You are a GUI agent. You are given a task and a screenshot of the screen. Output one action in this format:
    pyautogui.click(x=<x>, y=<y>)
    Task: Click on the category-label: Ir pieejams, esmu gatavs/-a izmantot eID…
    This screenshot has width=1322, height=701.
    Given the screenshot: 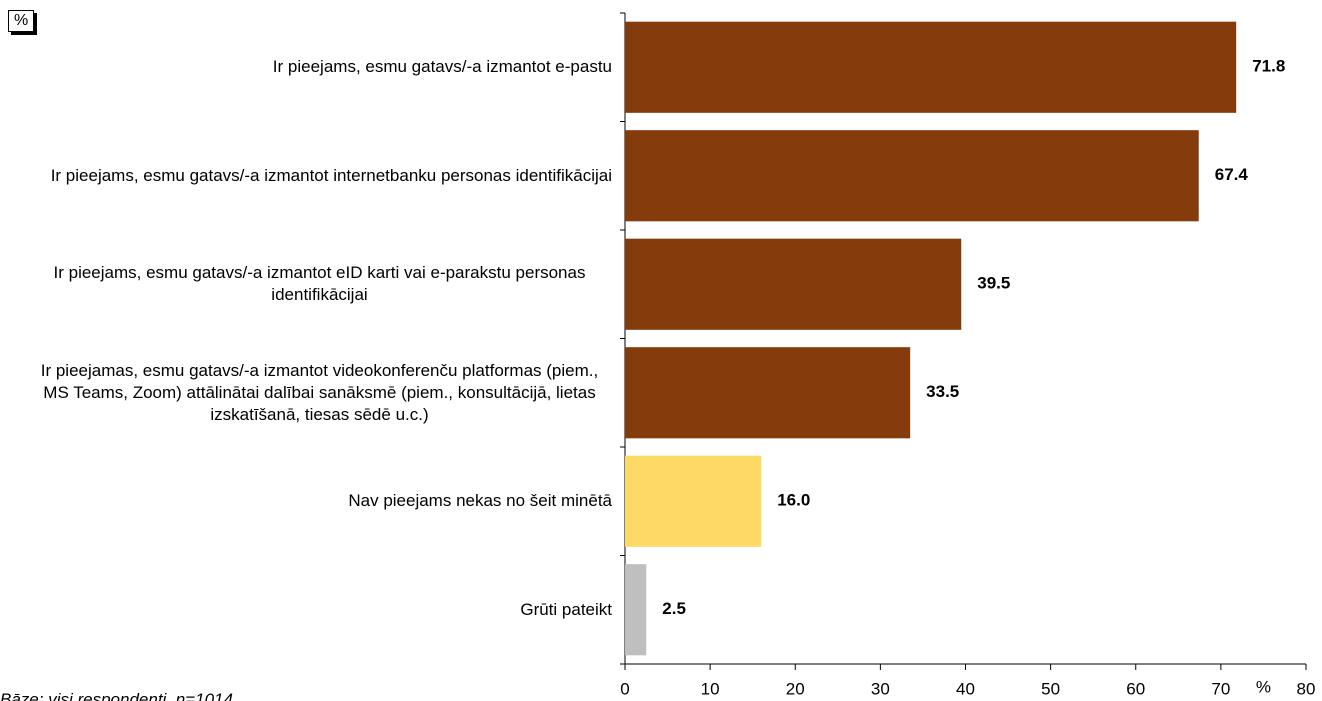 What is the action you would take?
    pyautogui.click(x=319, y=284)
    